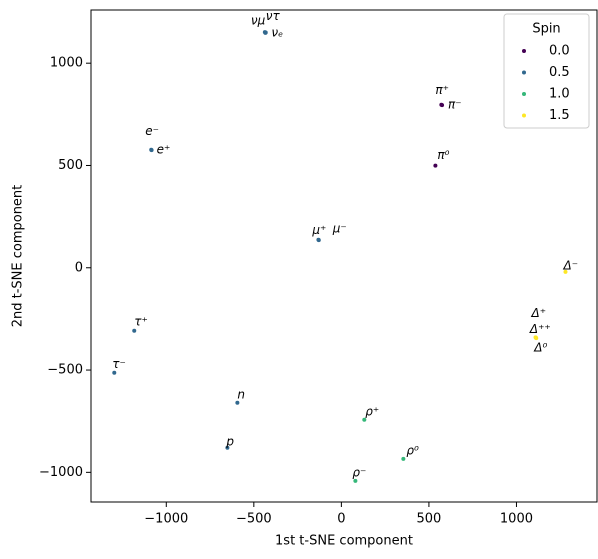  I want to click on x-tick-label: 500, so click(429, 519).